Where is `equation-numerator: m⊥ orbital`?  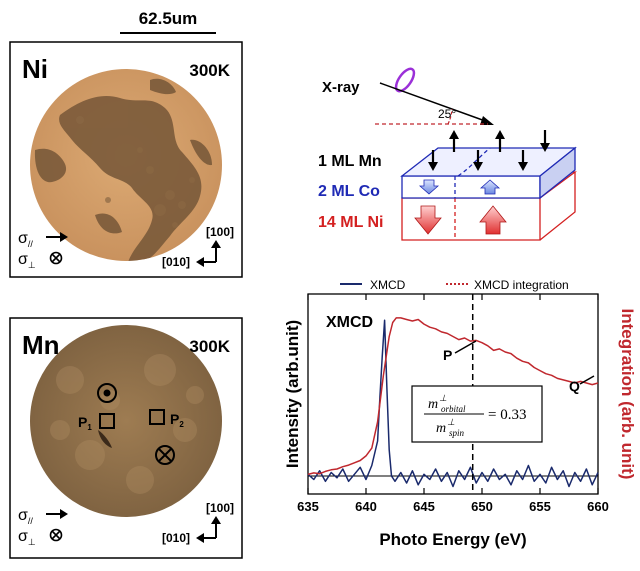
equation-numerator: m⊥ orbital is located at coordinates (447, 403).